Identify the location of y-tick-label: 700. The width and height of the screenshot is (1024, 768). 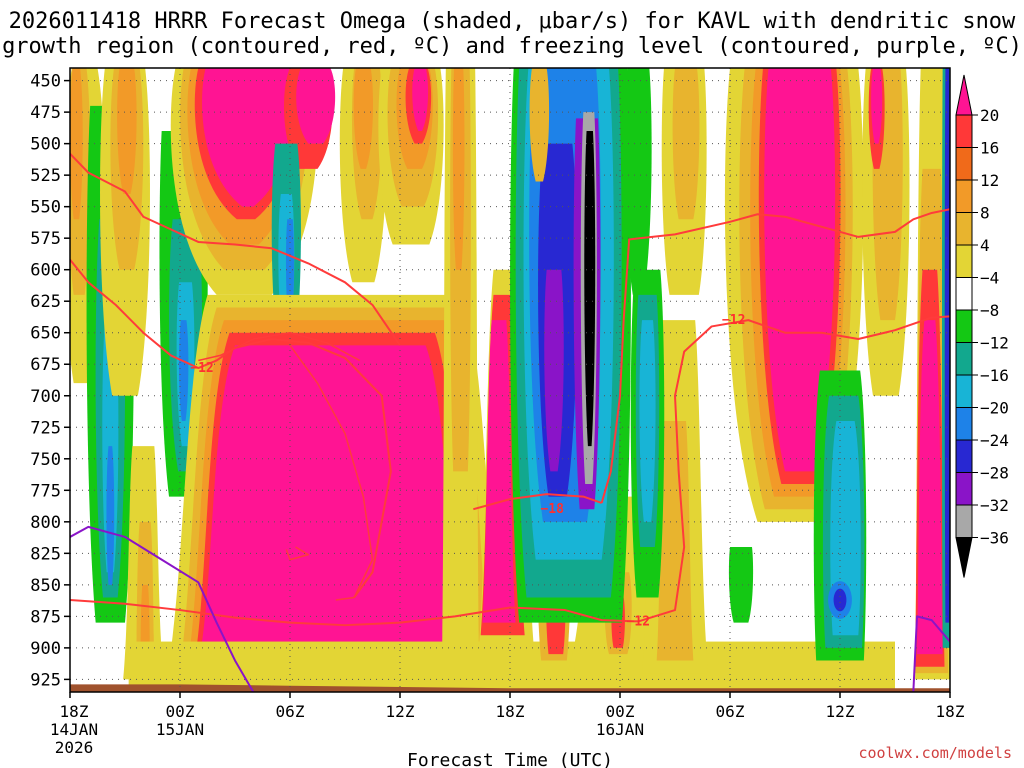
(45, 397).